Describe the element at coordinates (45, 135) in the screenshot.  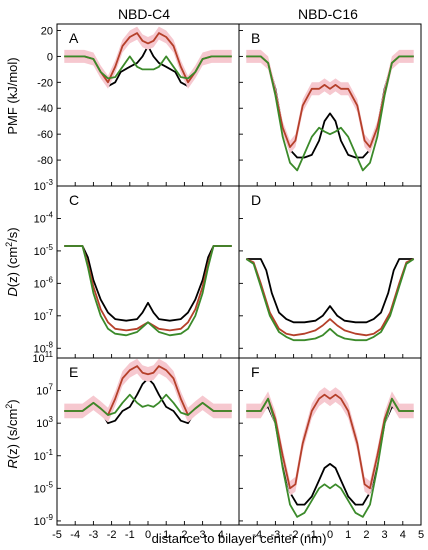
I see `y-tick-label: -60` at that location.